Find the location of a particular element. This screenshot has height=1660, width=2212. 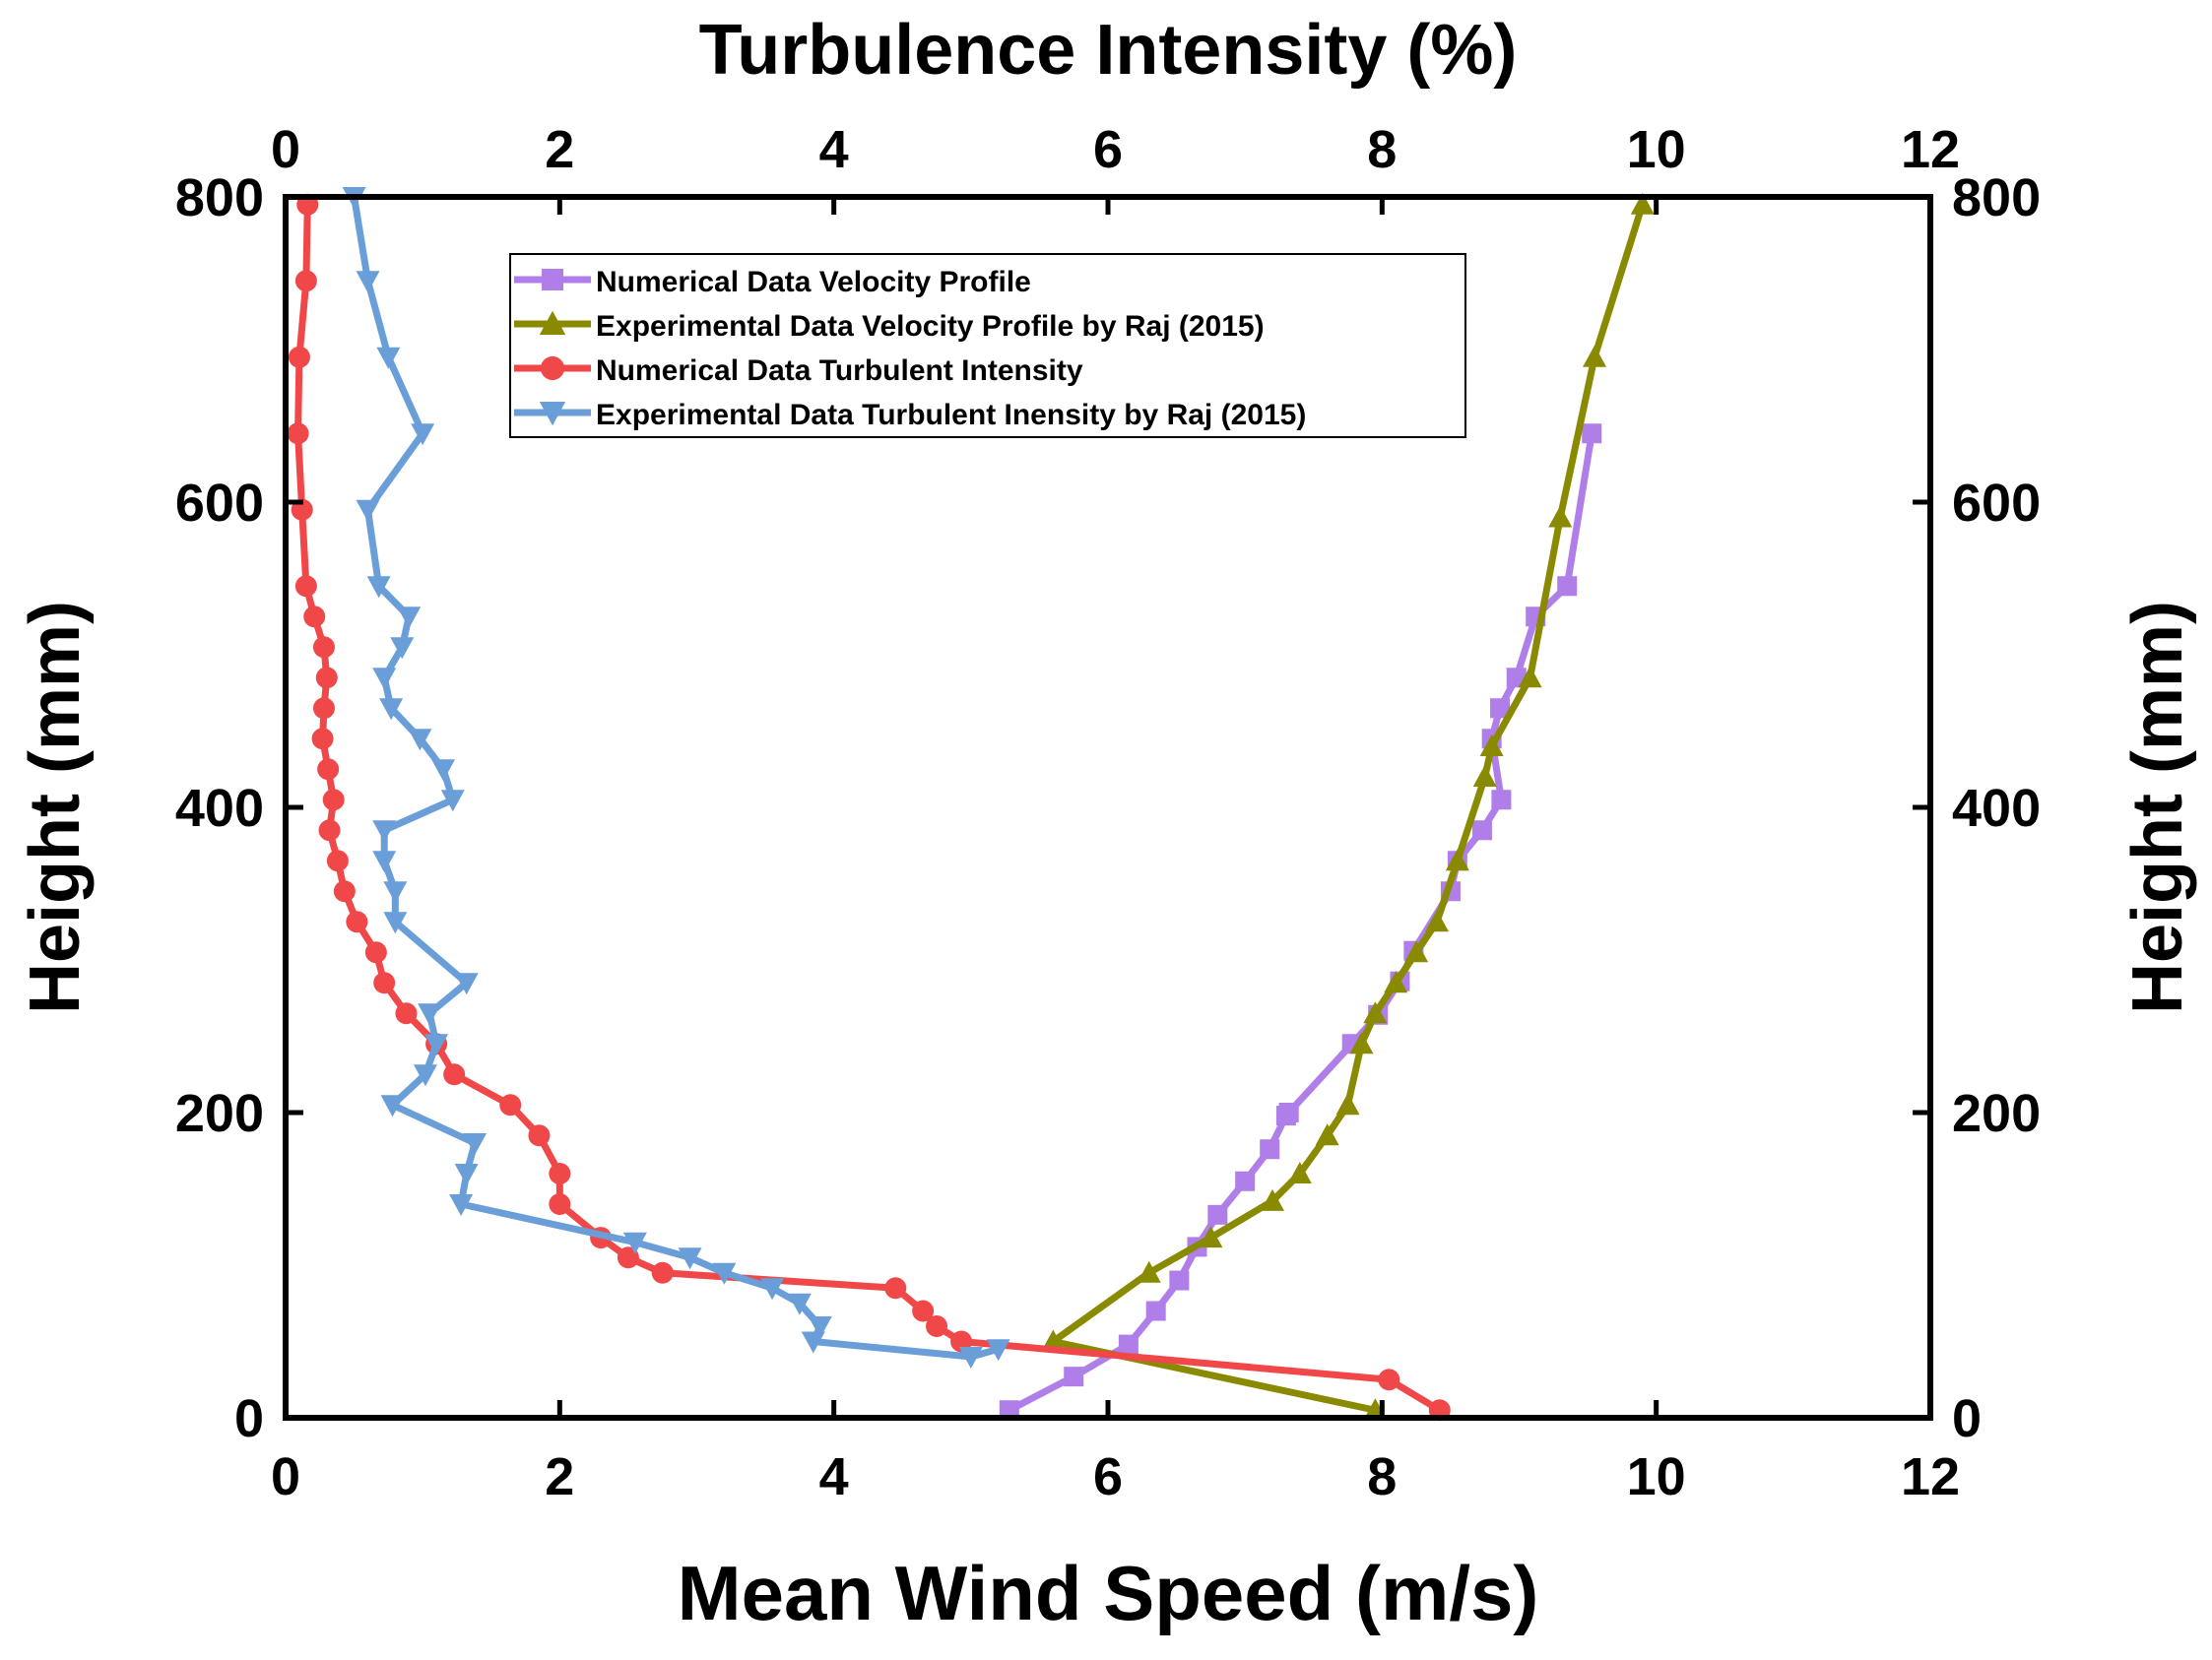

x2-tick-label: 10 is located at coordinates (1656, 149).